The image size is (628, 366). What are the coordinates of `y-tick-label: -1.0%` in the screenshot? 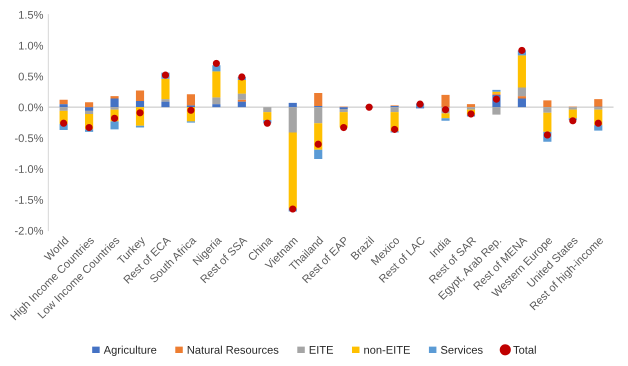 It's located at (29, 169).